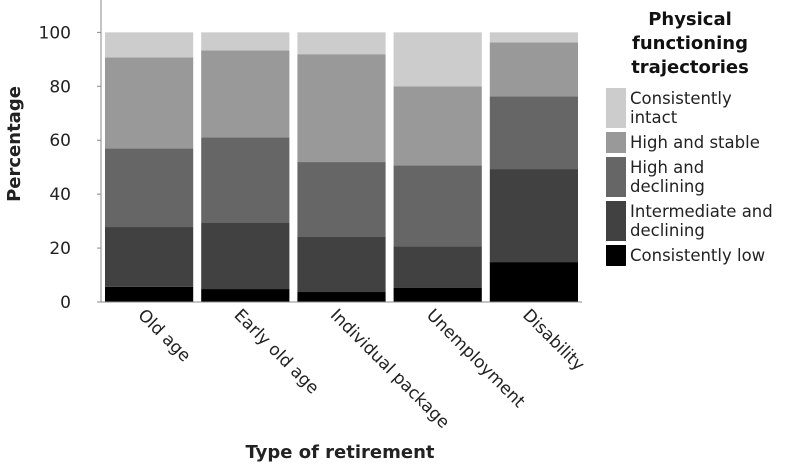 Image resolution: width=786 pixels, height=465 pixels. I want to click on y-tick-label: 20, so click(60, 249).